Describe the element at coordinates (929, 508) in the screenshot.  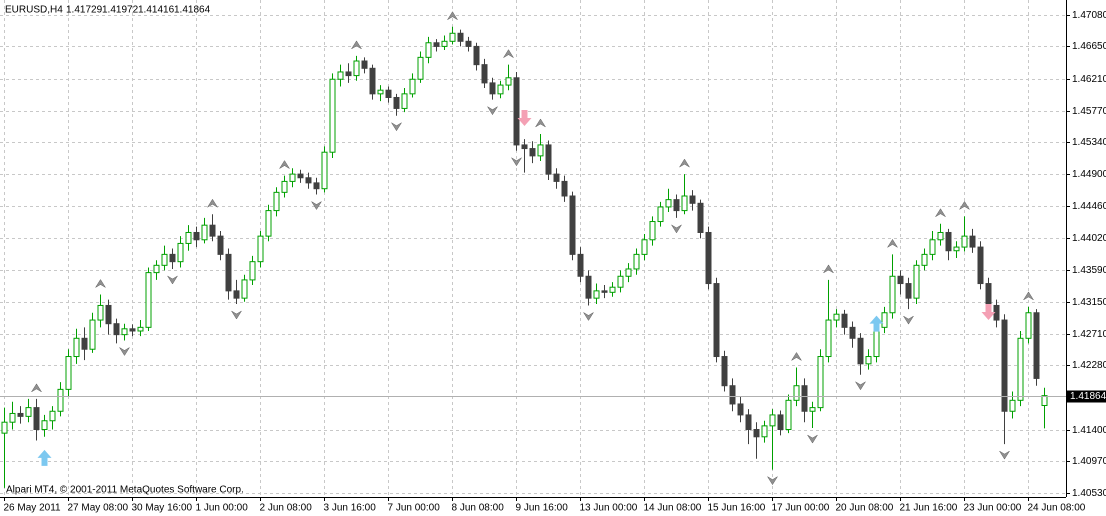
I see `x-tick-label: 21 Jun 16:00` at that location.